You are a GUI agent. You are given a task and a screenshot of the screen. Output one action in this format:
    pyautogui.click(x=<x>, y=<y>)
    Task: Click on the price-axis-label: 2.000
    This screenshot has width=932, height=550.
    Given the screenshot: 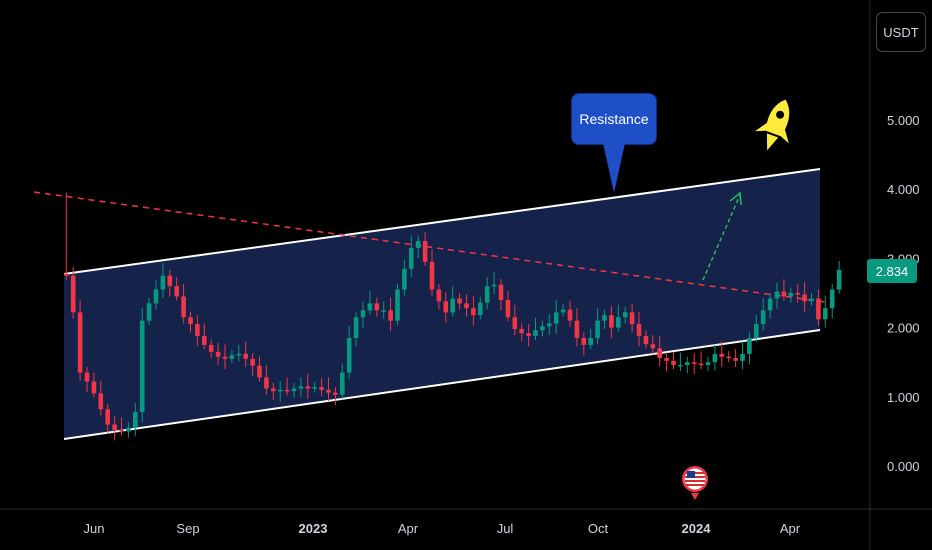 What is the action you would take?
    pyautogui.click(x=903, y=328)
    